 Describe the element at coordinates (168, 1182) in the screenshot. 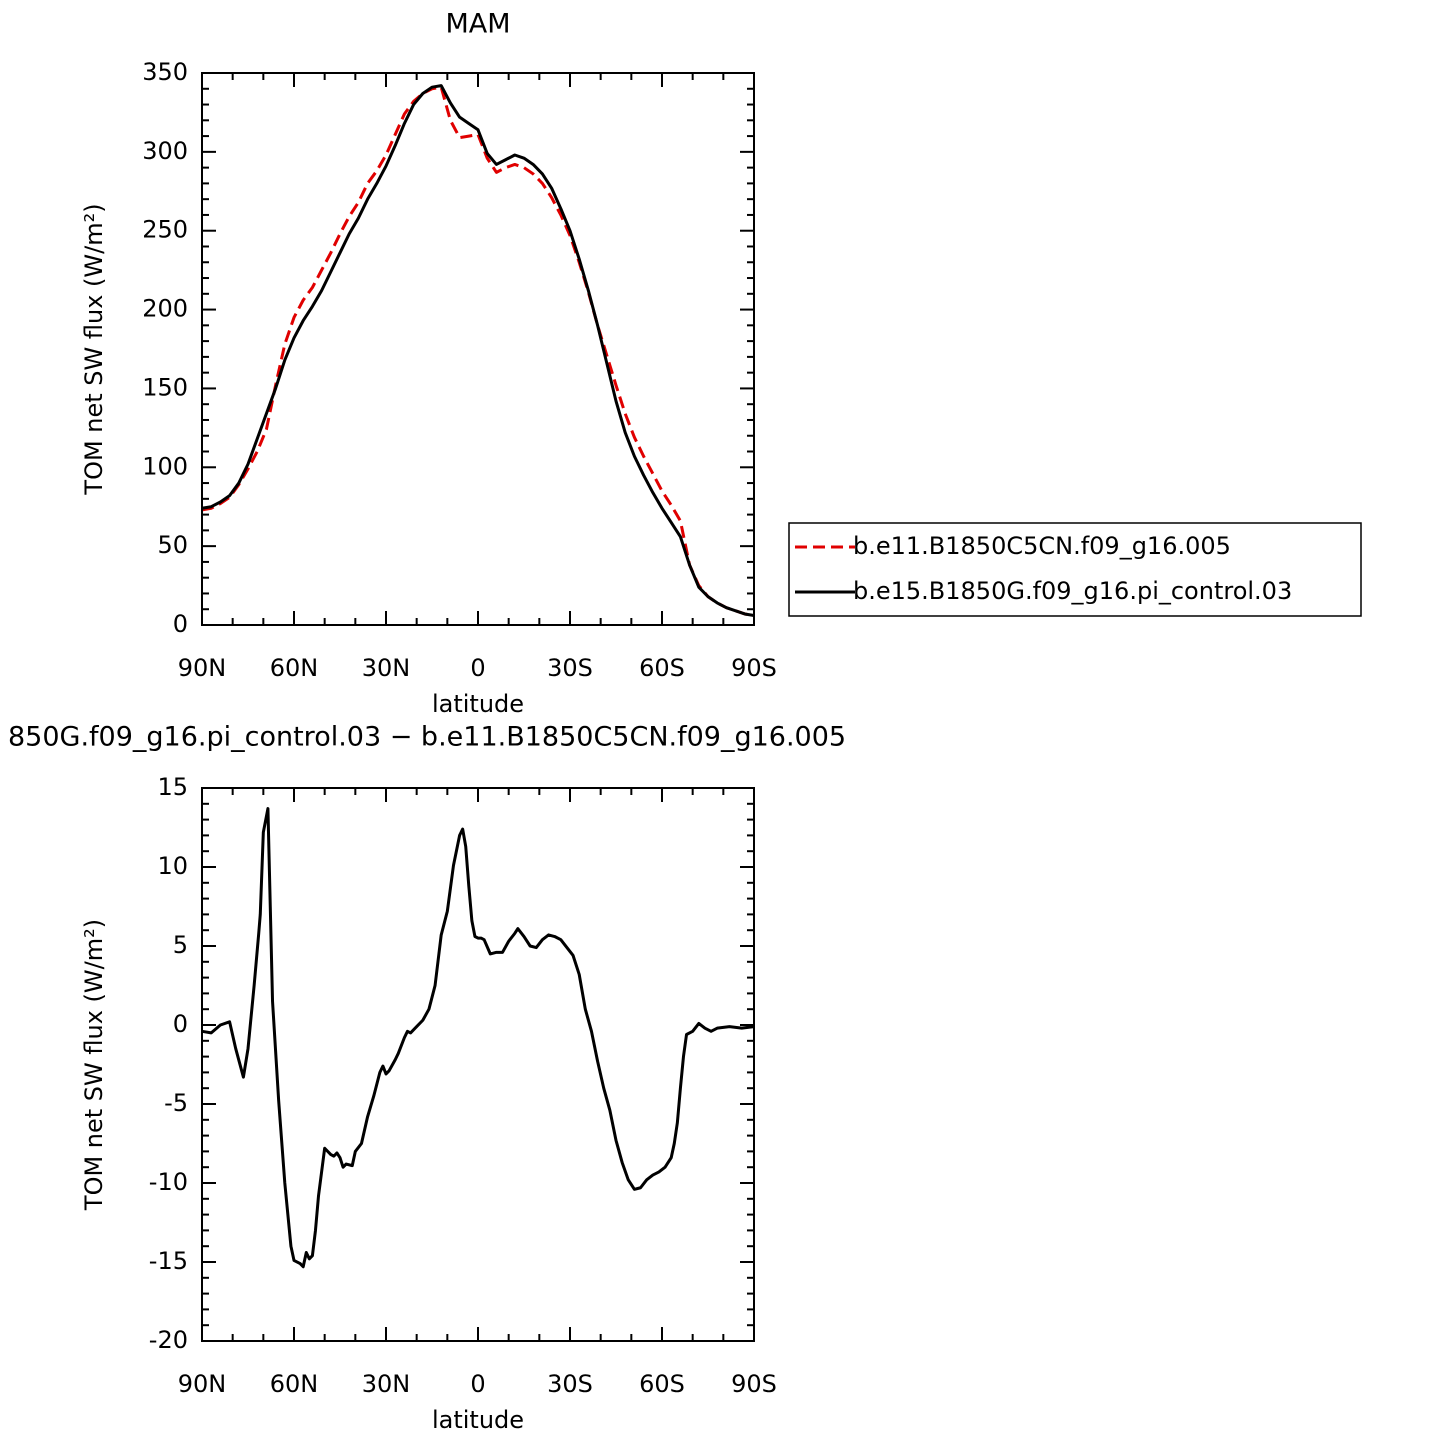

I see `y-tick-label: -10` at that location.